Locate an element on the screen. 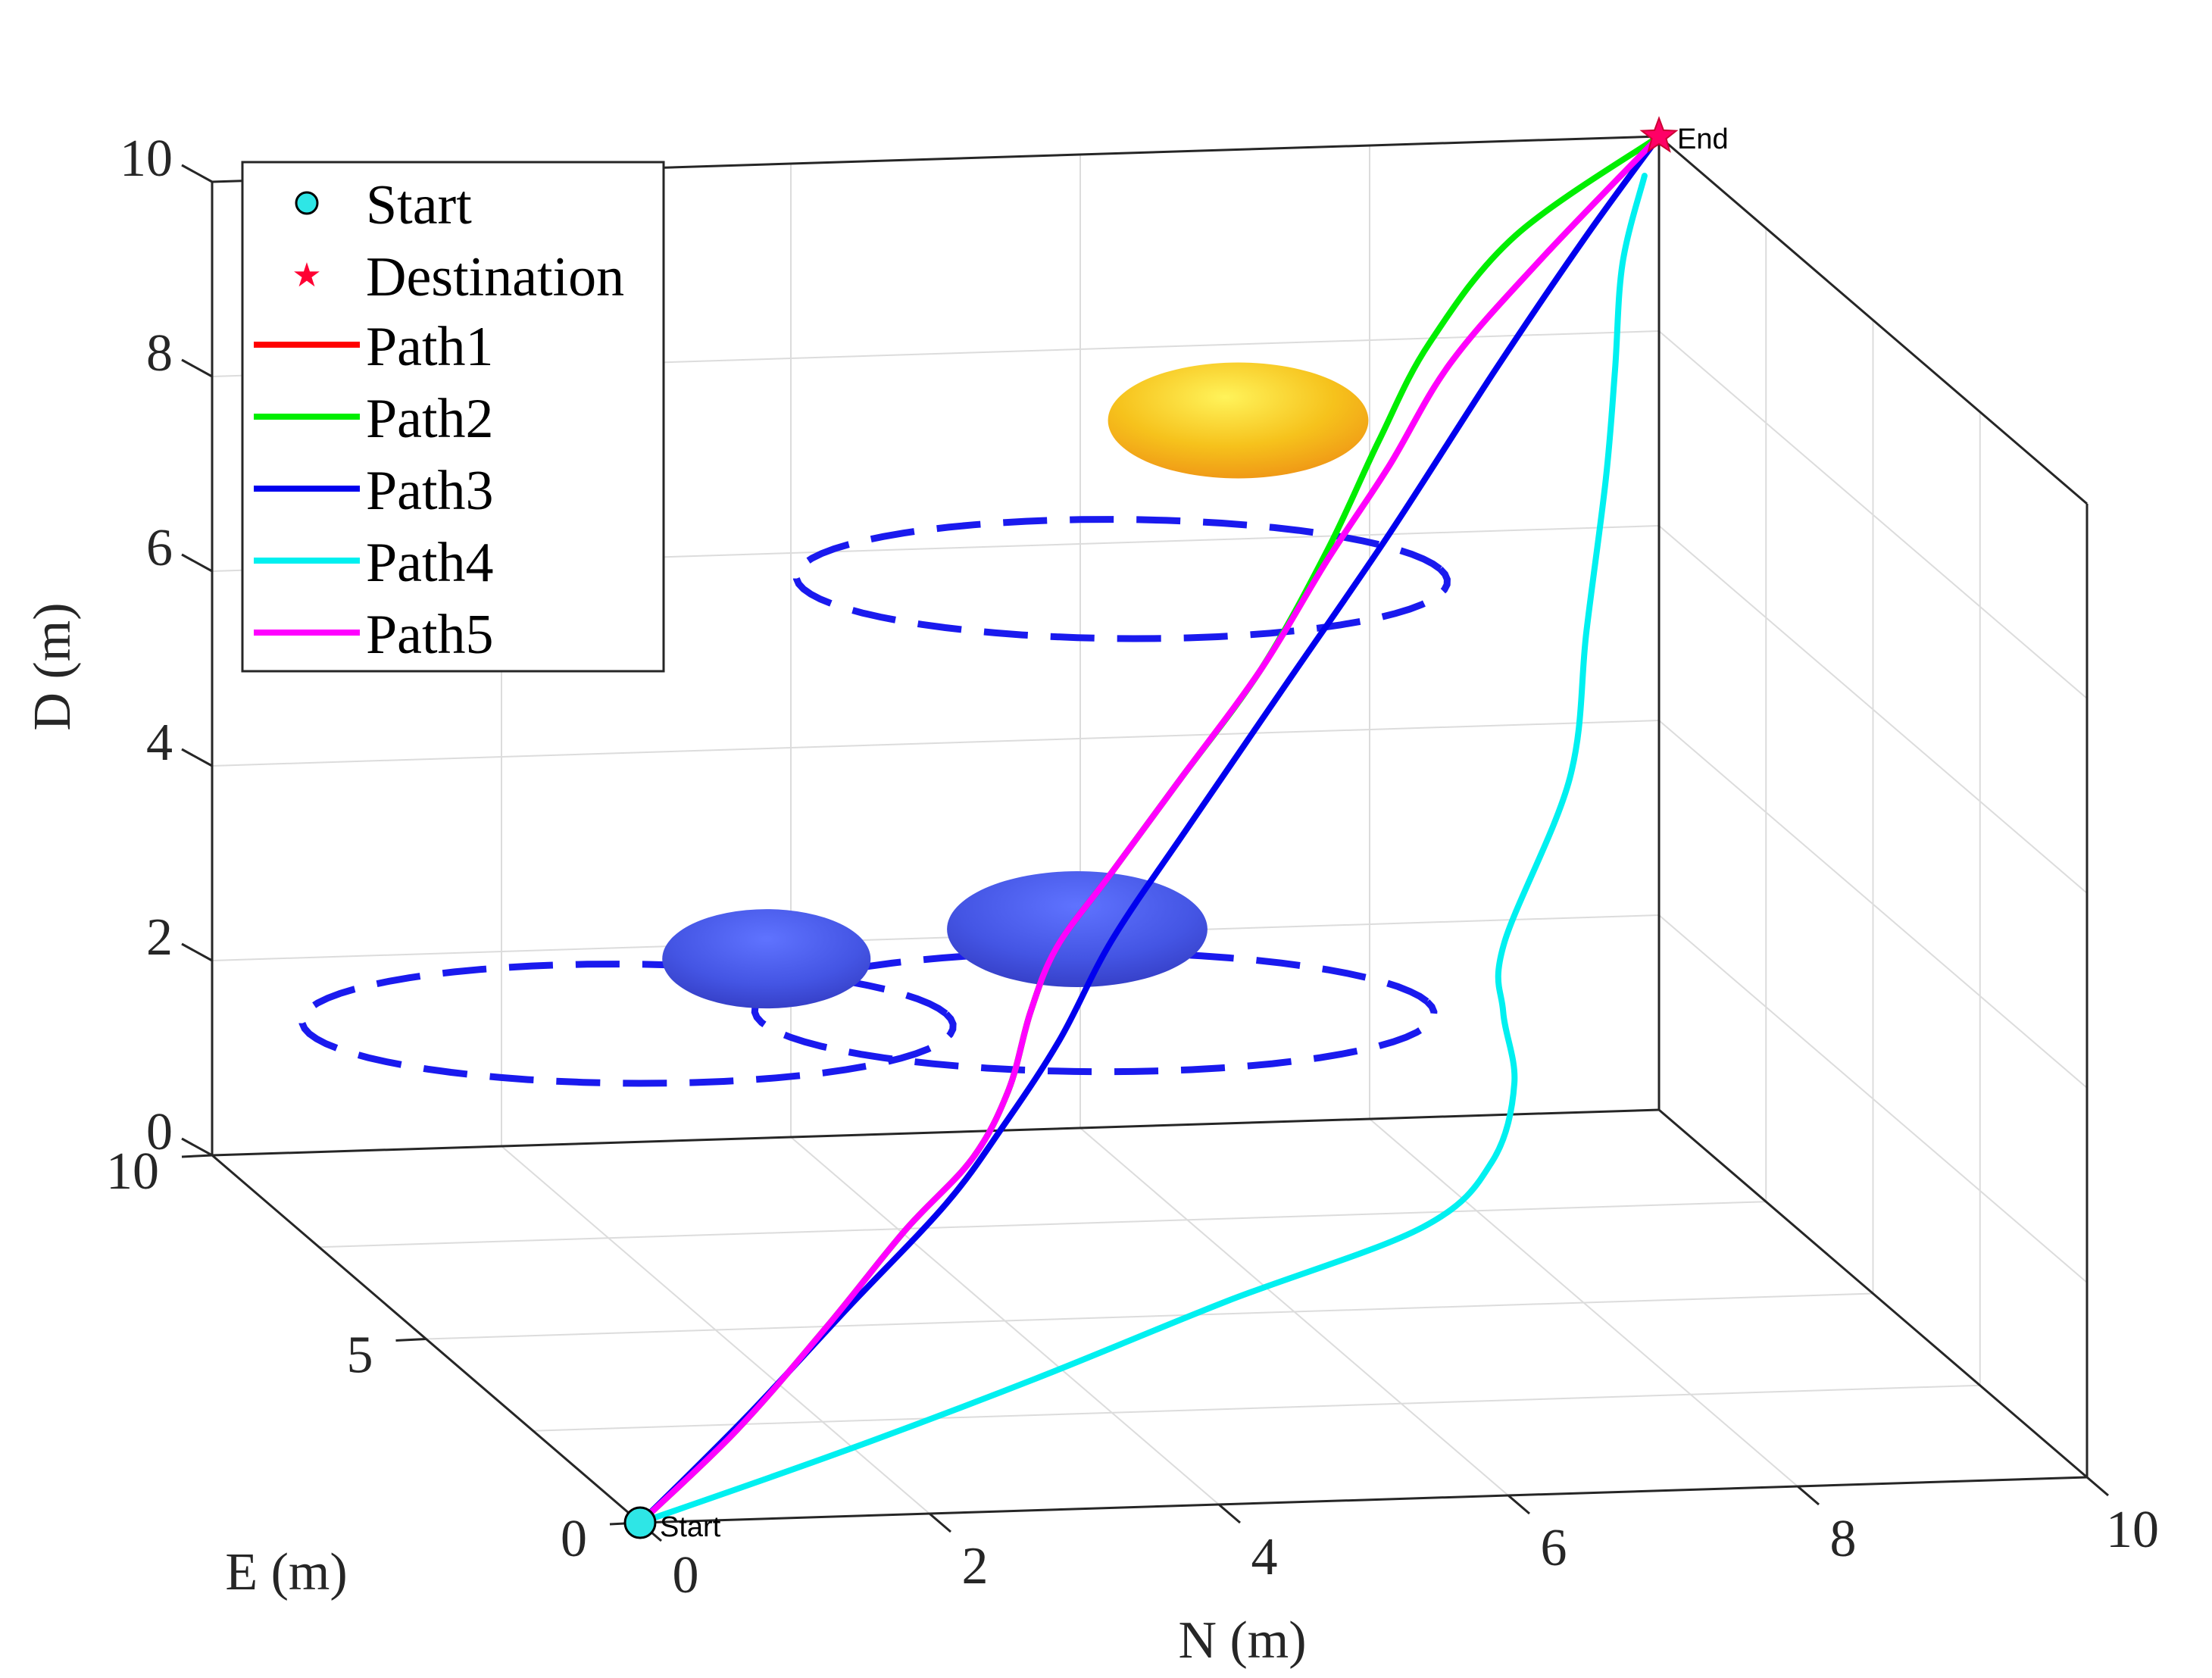  legend-label-path4: Path4 is located at coordinates (430, 563).